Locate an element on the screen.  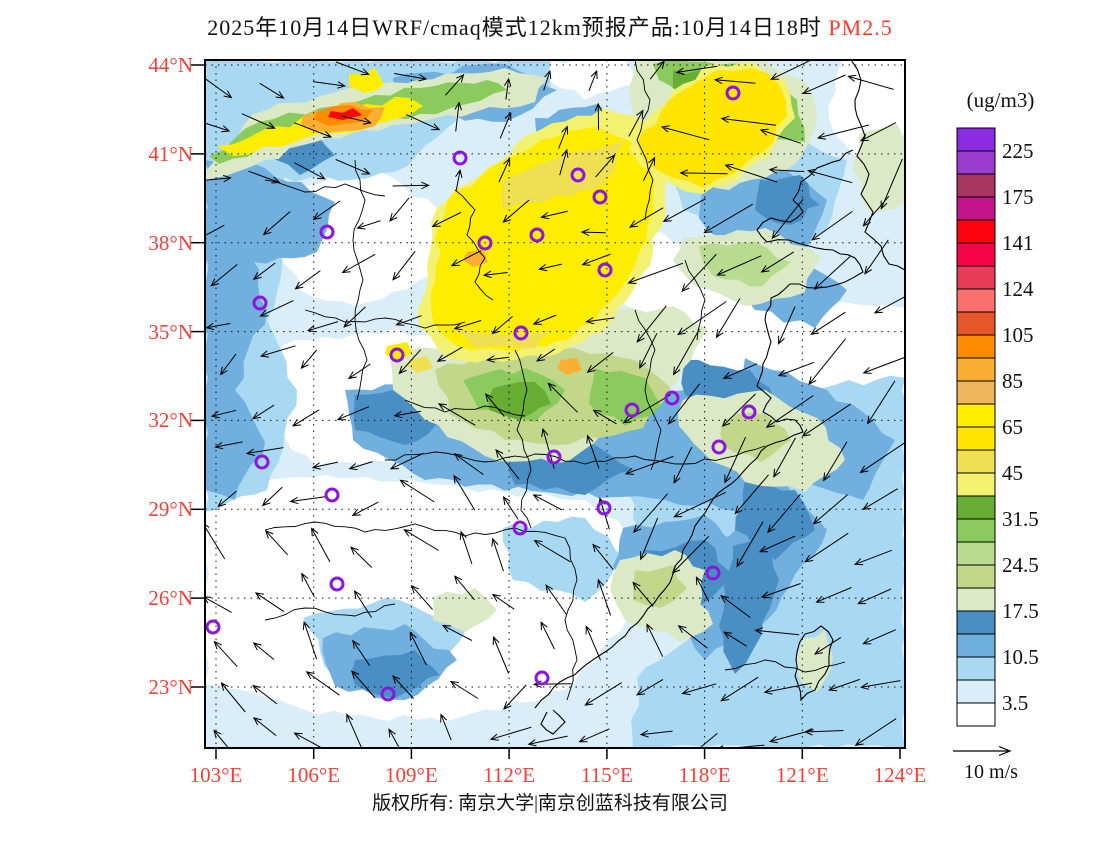
colorbar-tick-label: 105 is located at coordinates (1018, 335).